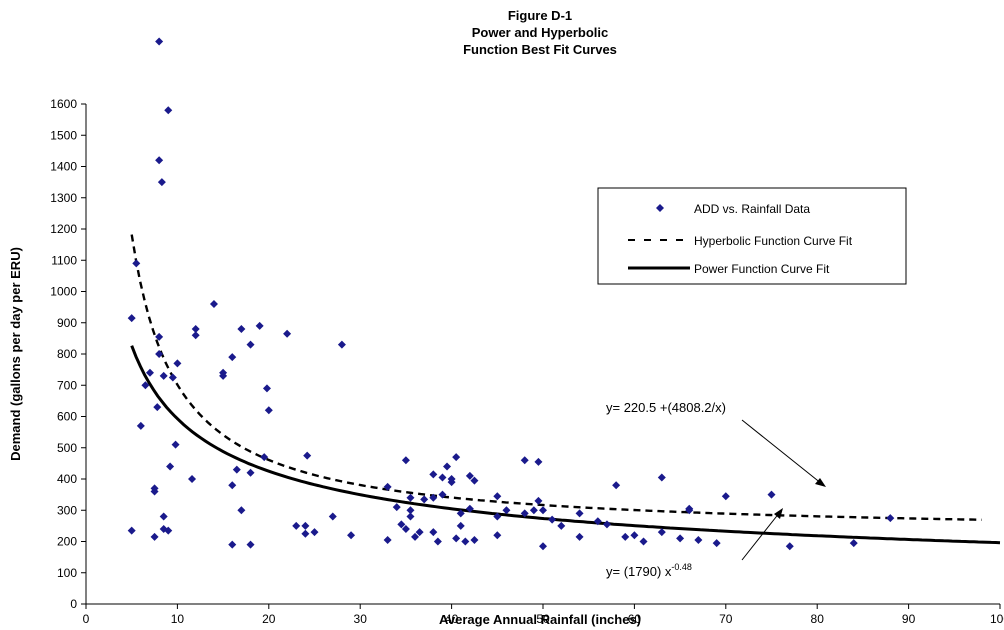 This screenshot has width=1004, height=630. I want to click on annotation-power-arrow, so click(761, 536).